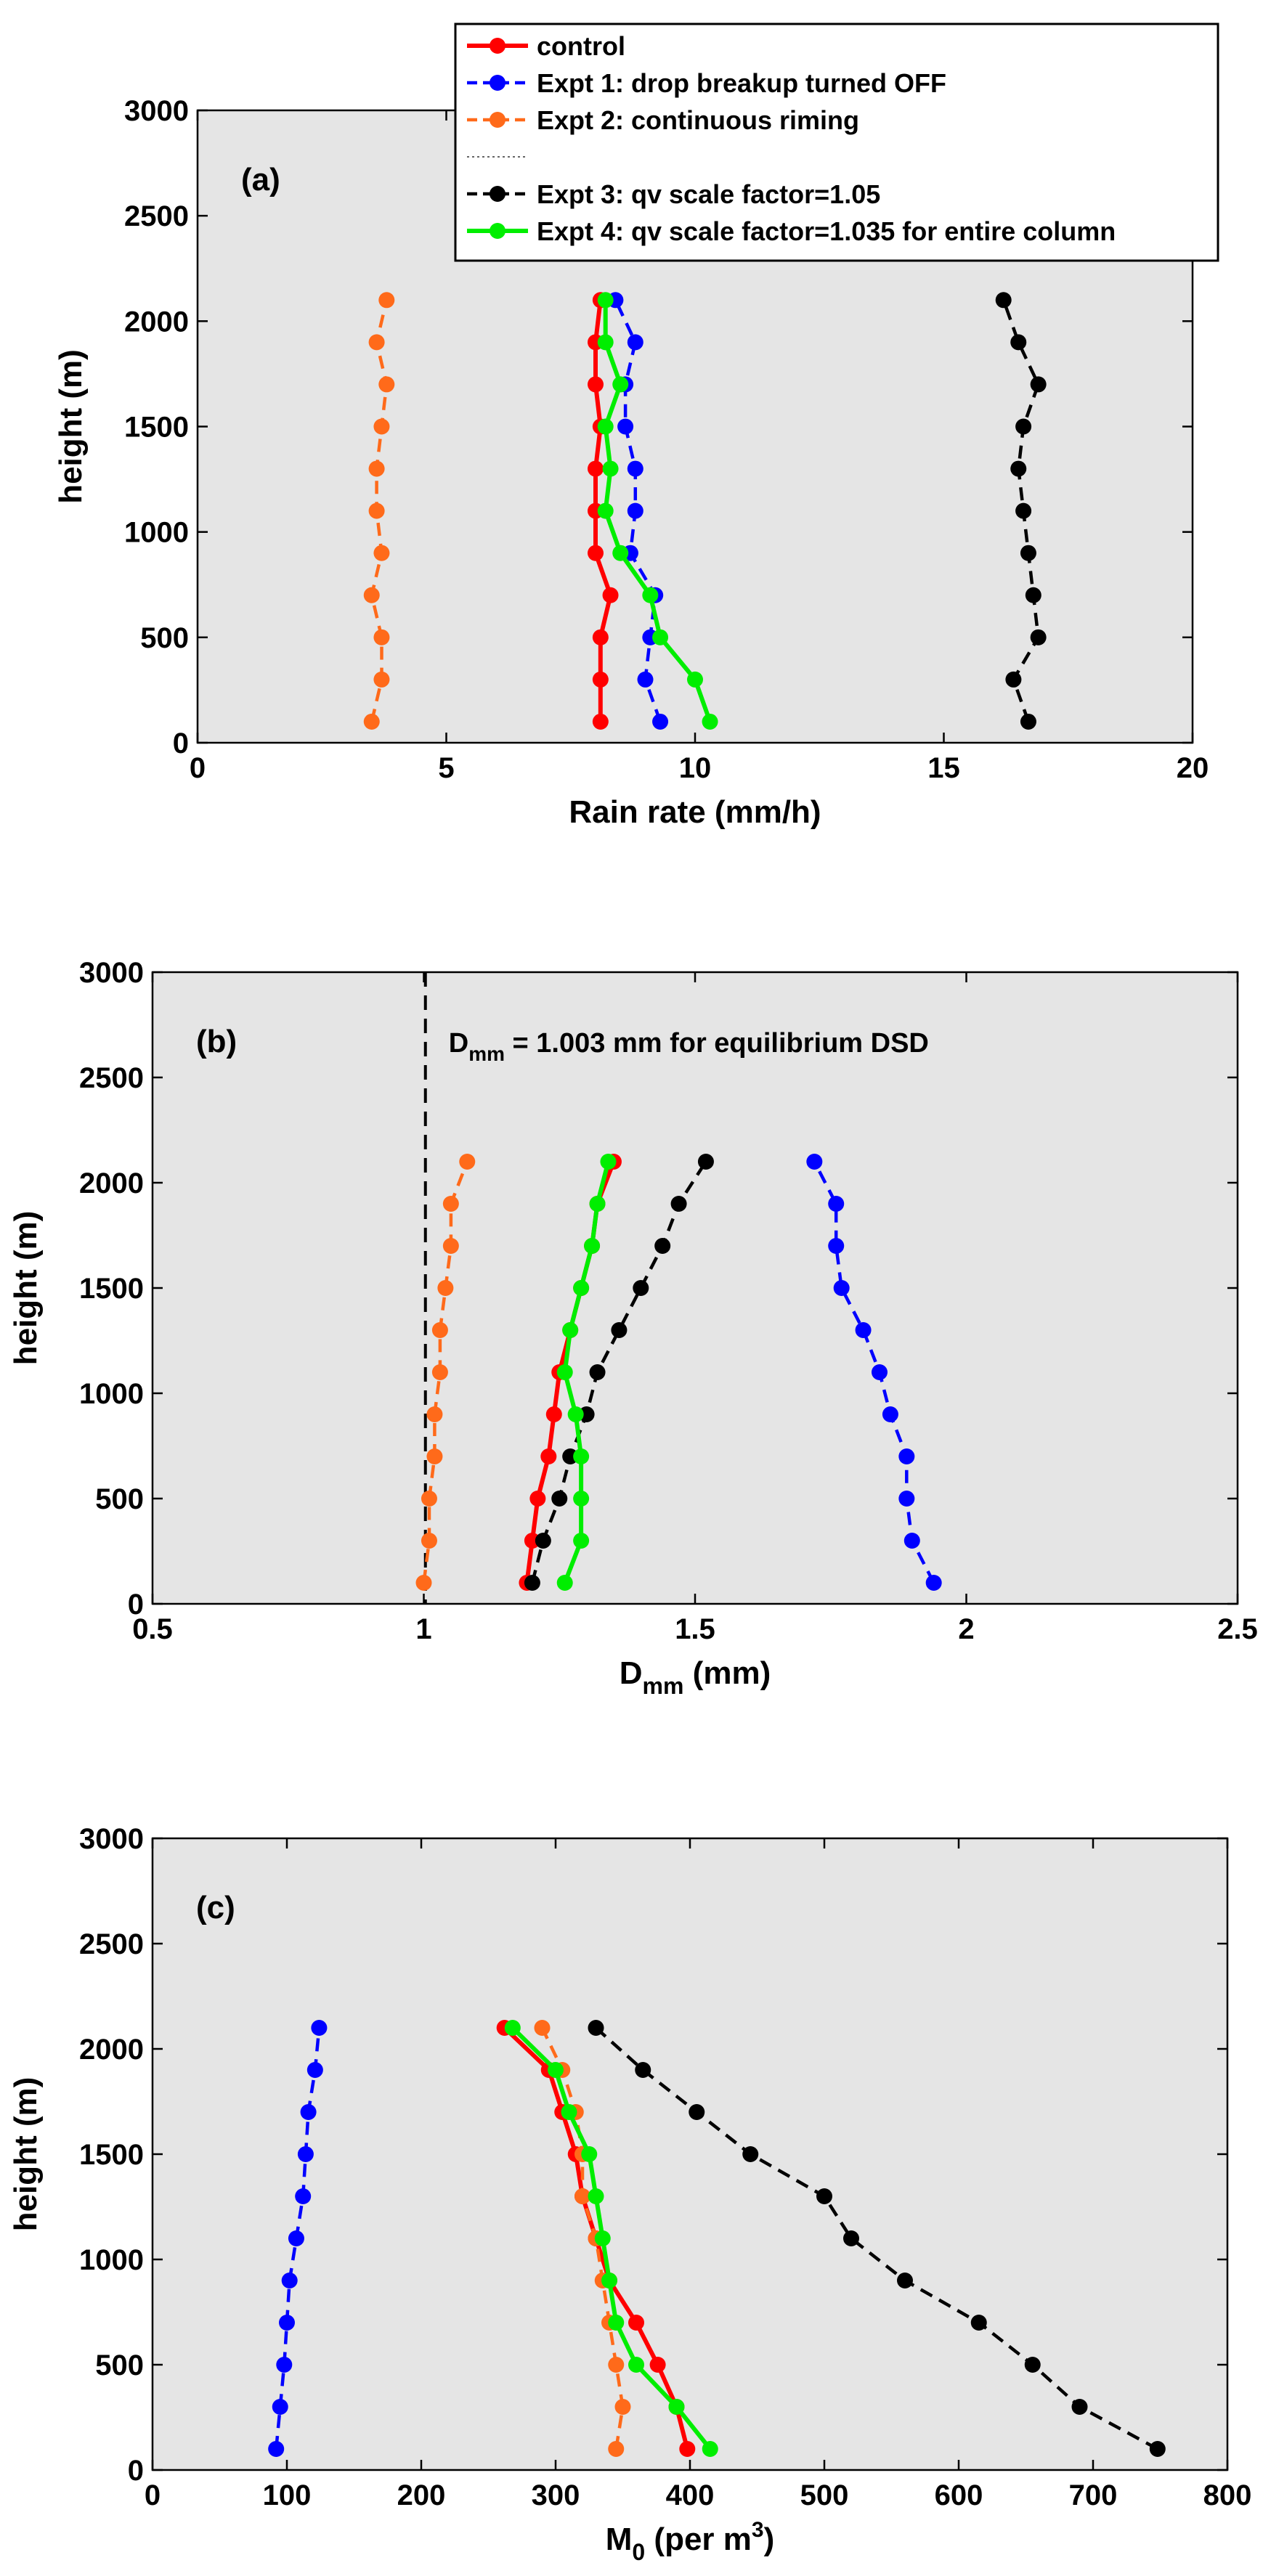 The width and height of the screenshot is (1271, 2576). I want to click on legend-label: Expt 1: drop breakup turned OFF, so click(742, 83).